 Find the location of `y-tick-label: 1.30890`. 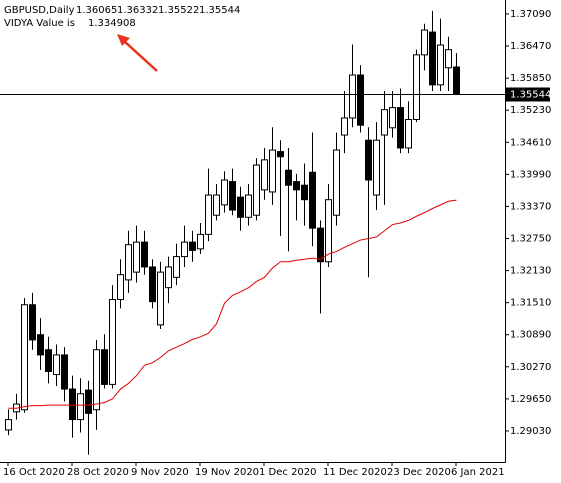

y-tick-label: 1.30890 is located at coordinates (530, 335).